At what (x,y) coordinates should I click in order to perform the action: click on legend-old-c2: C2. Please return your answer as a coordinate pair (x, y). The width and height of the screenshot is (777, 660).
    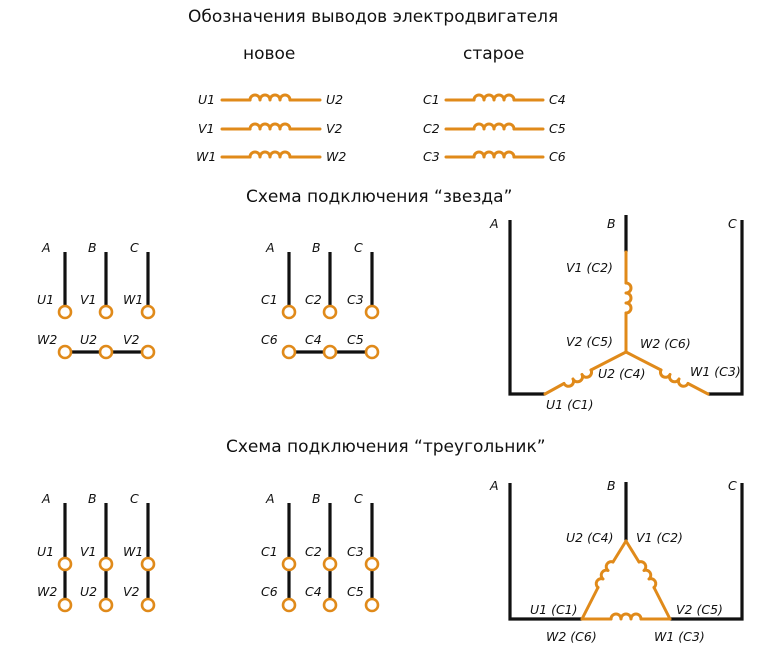
    Looking at the image, I should click on (431, 128).